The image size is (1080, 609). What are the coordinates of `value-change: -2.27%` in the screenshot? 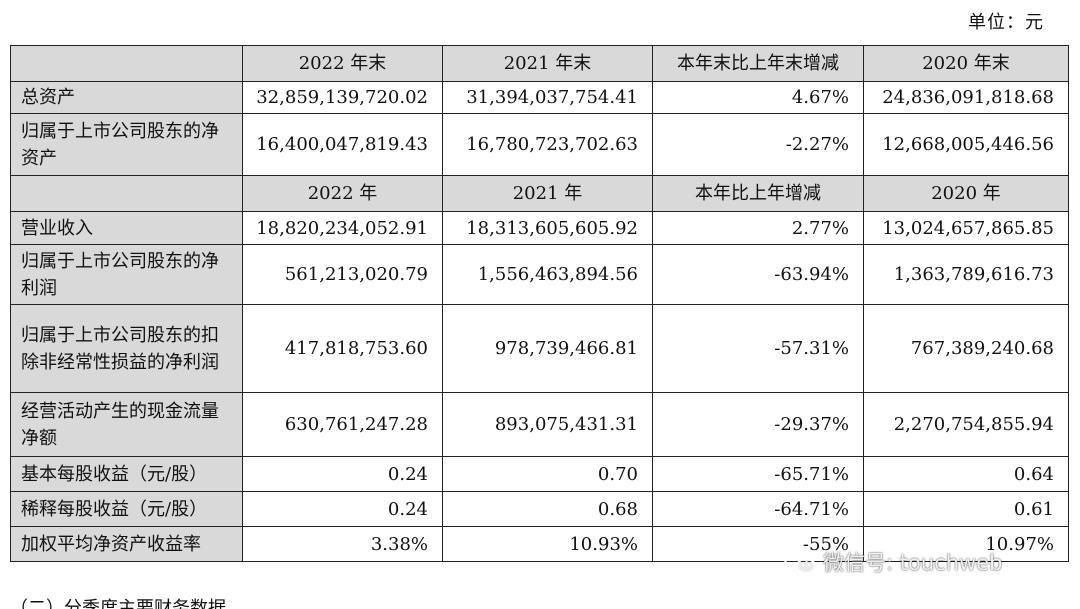 It's located at (758, 144).